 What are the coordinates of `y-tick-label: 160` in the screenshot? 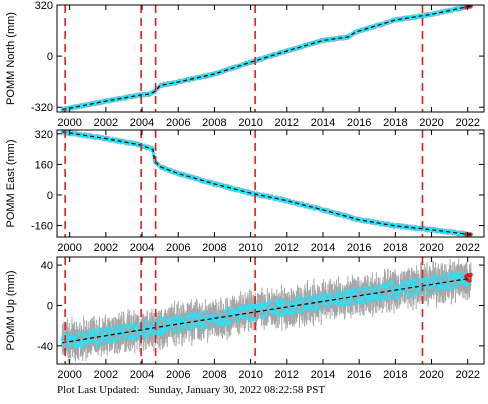 It's located at (44, 165).